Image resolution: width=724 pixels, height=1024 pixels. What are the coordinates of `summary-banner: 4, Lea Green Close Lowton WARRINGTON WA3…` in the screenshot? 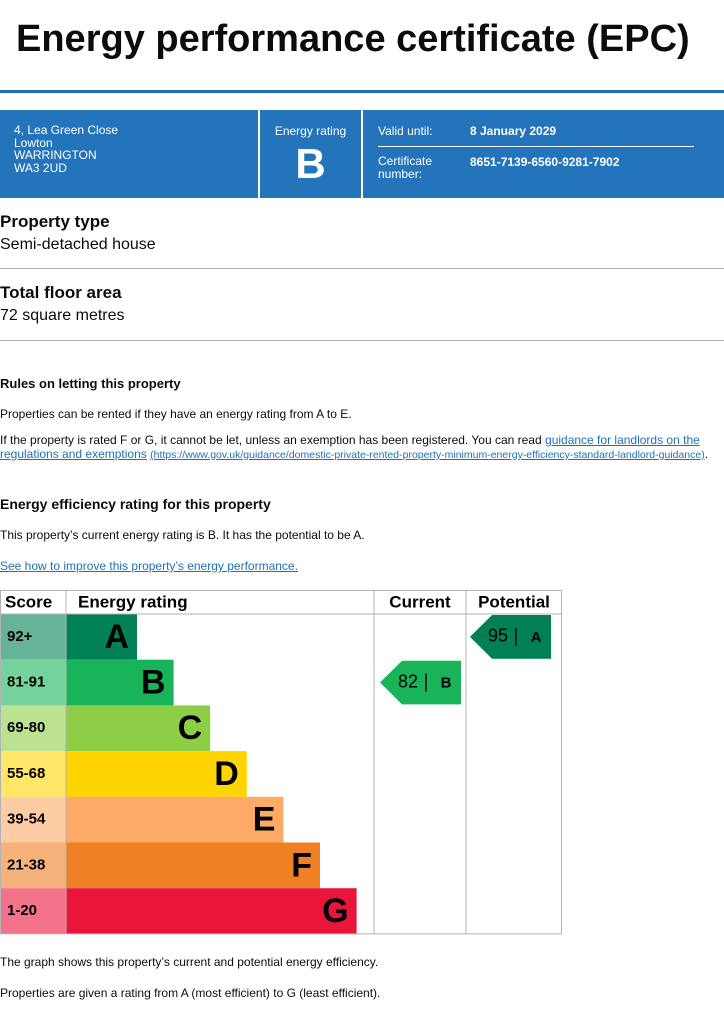 It's located at (362, 154).